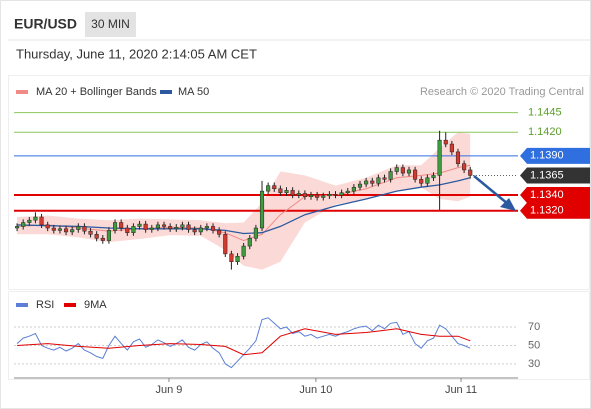 Image resolution: width=591 pixels, height=409 pixels. What do you see at coordinates (491, 190) in the screenshot?
I see `arrow-shaft` at bounding box center [491, 190].